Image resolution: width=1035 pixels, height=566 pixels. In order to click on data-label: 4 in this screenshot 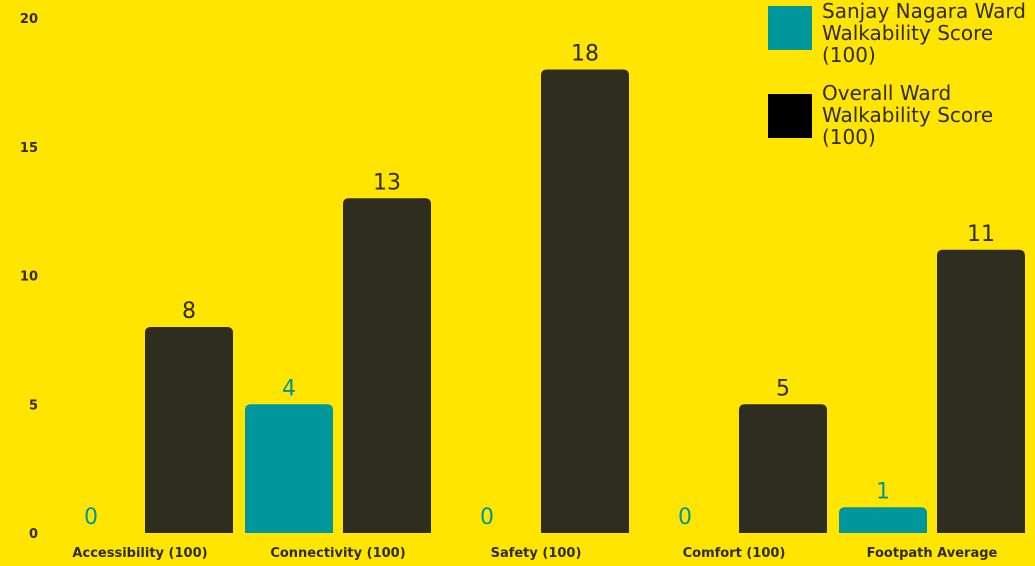, I will do `click(289, 388)`.